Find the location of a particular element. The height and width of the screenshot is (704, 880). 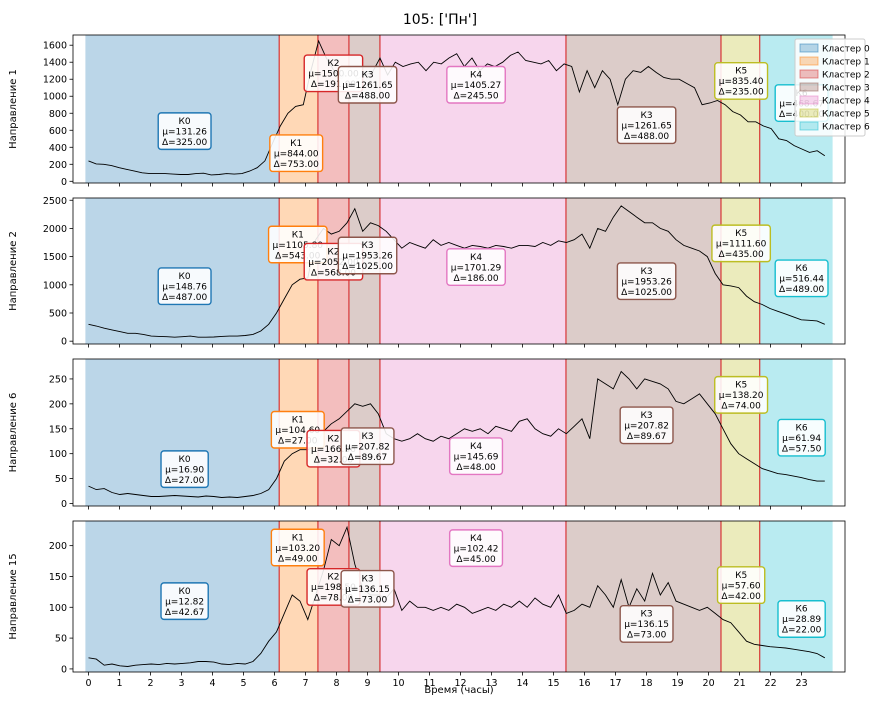

cluster-label: К4μ=102.42Δ=45.00 is located at coordinates (476, 548).